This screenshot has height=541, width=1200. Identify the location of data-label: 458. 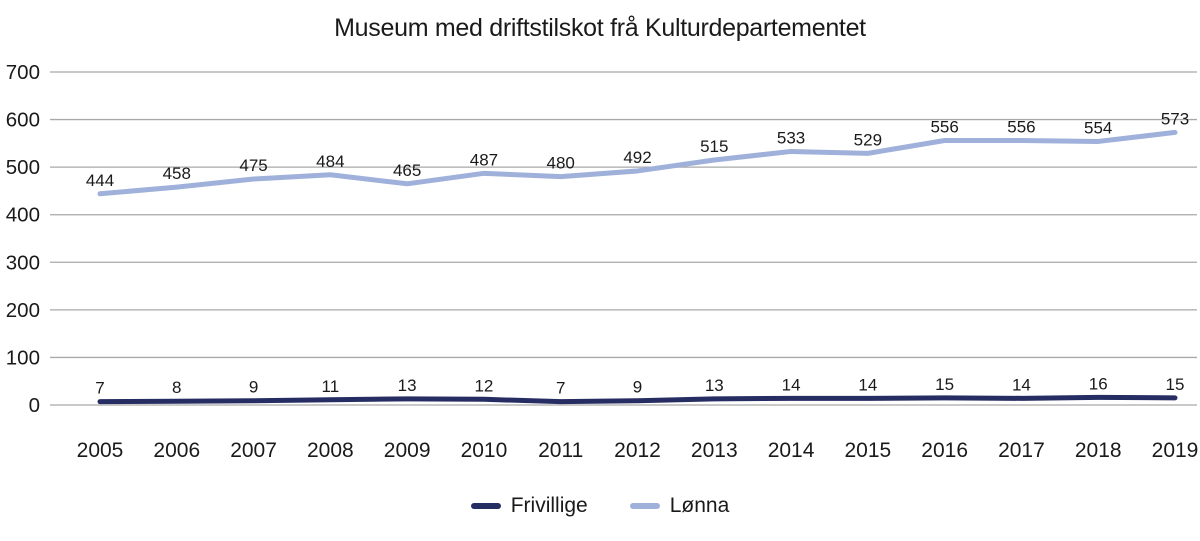
(177, 173).